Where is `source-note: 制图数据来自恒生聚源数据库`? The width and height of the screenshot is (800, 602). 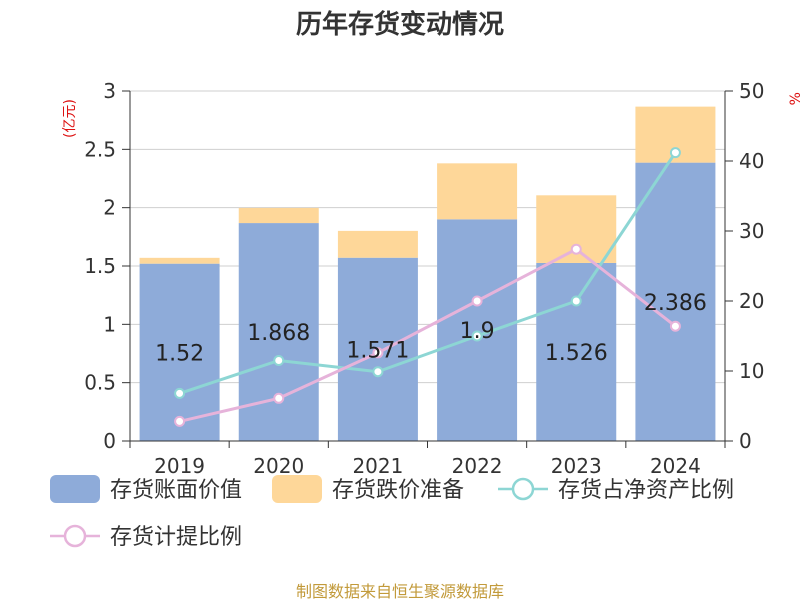
source-note: 制图数据来自恒生聚源数据库 is located at coordinates (399, 591).